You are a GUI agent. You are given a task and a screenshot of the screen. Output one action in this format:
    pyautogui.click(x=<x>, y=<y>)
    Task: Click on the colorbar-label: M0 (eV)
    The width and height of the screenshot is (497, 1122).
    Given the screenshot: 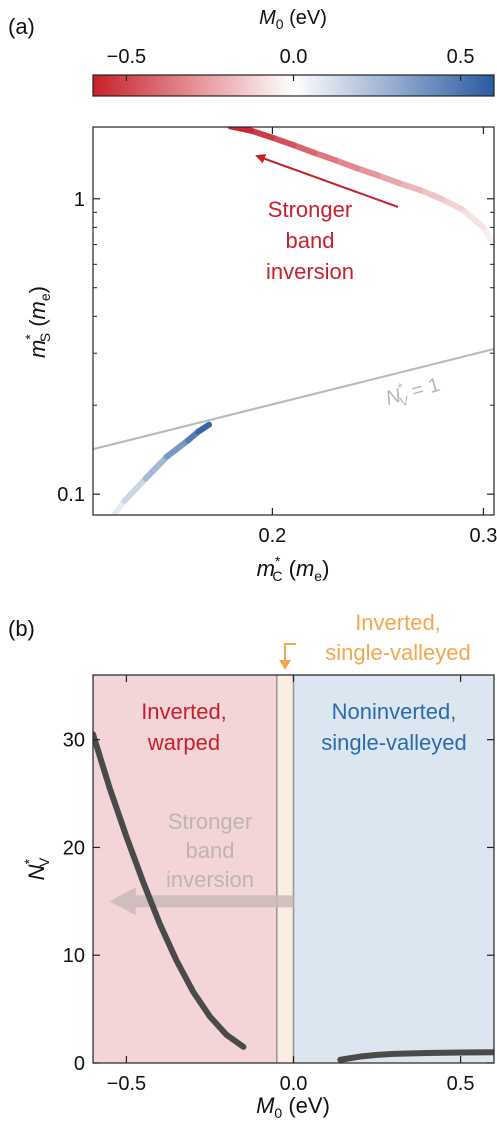 What is the action you would take?
    pyautogui.click(x=293, y=19)
    